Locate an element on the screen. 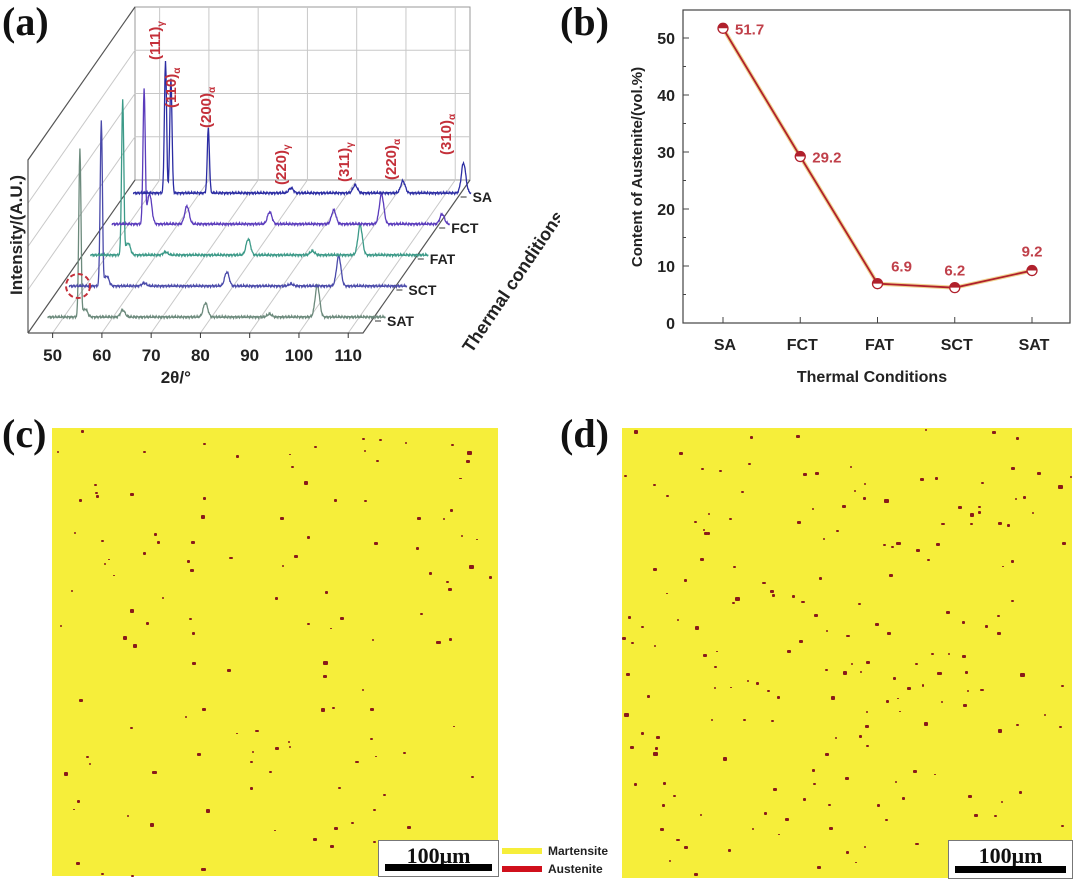  peak-phase: γ is located at coordinates (287, 147).